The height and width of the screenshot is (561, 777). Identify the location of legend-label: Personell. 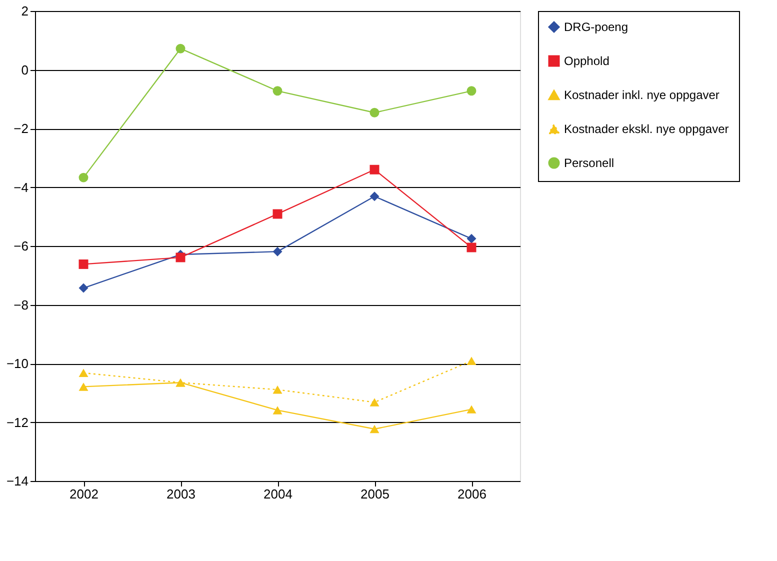
(589, 163).